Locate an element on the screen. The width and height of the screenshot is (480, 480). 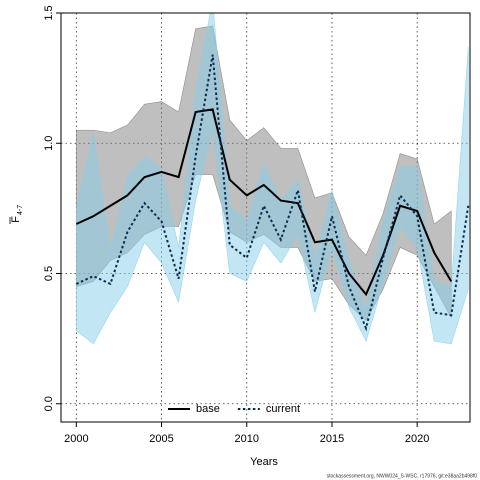
y-tick-label-group: 1.5 is located at coordinates (49, 12).